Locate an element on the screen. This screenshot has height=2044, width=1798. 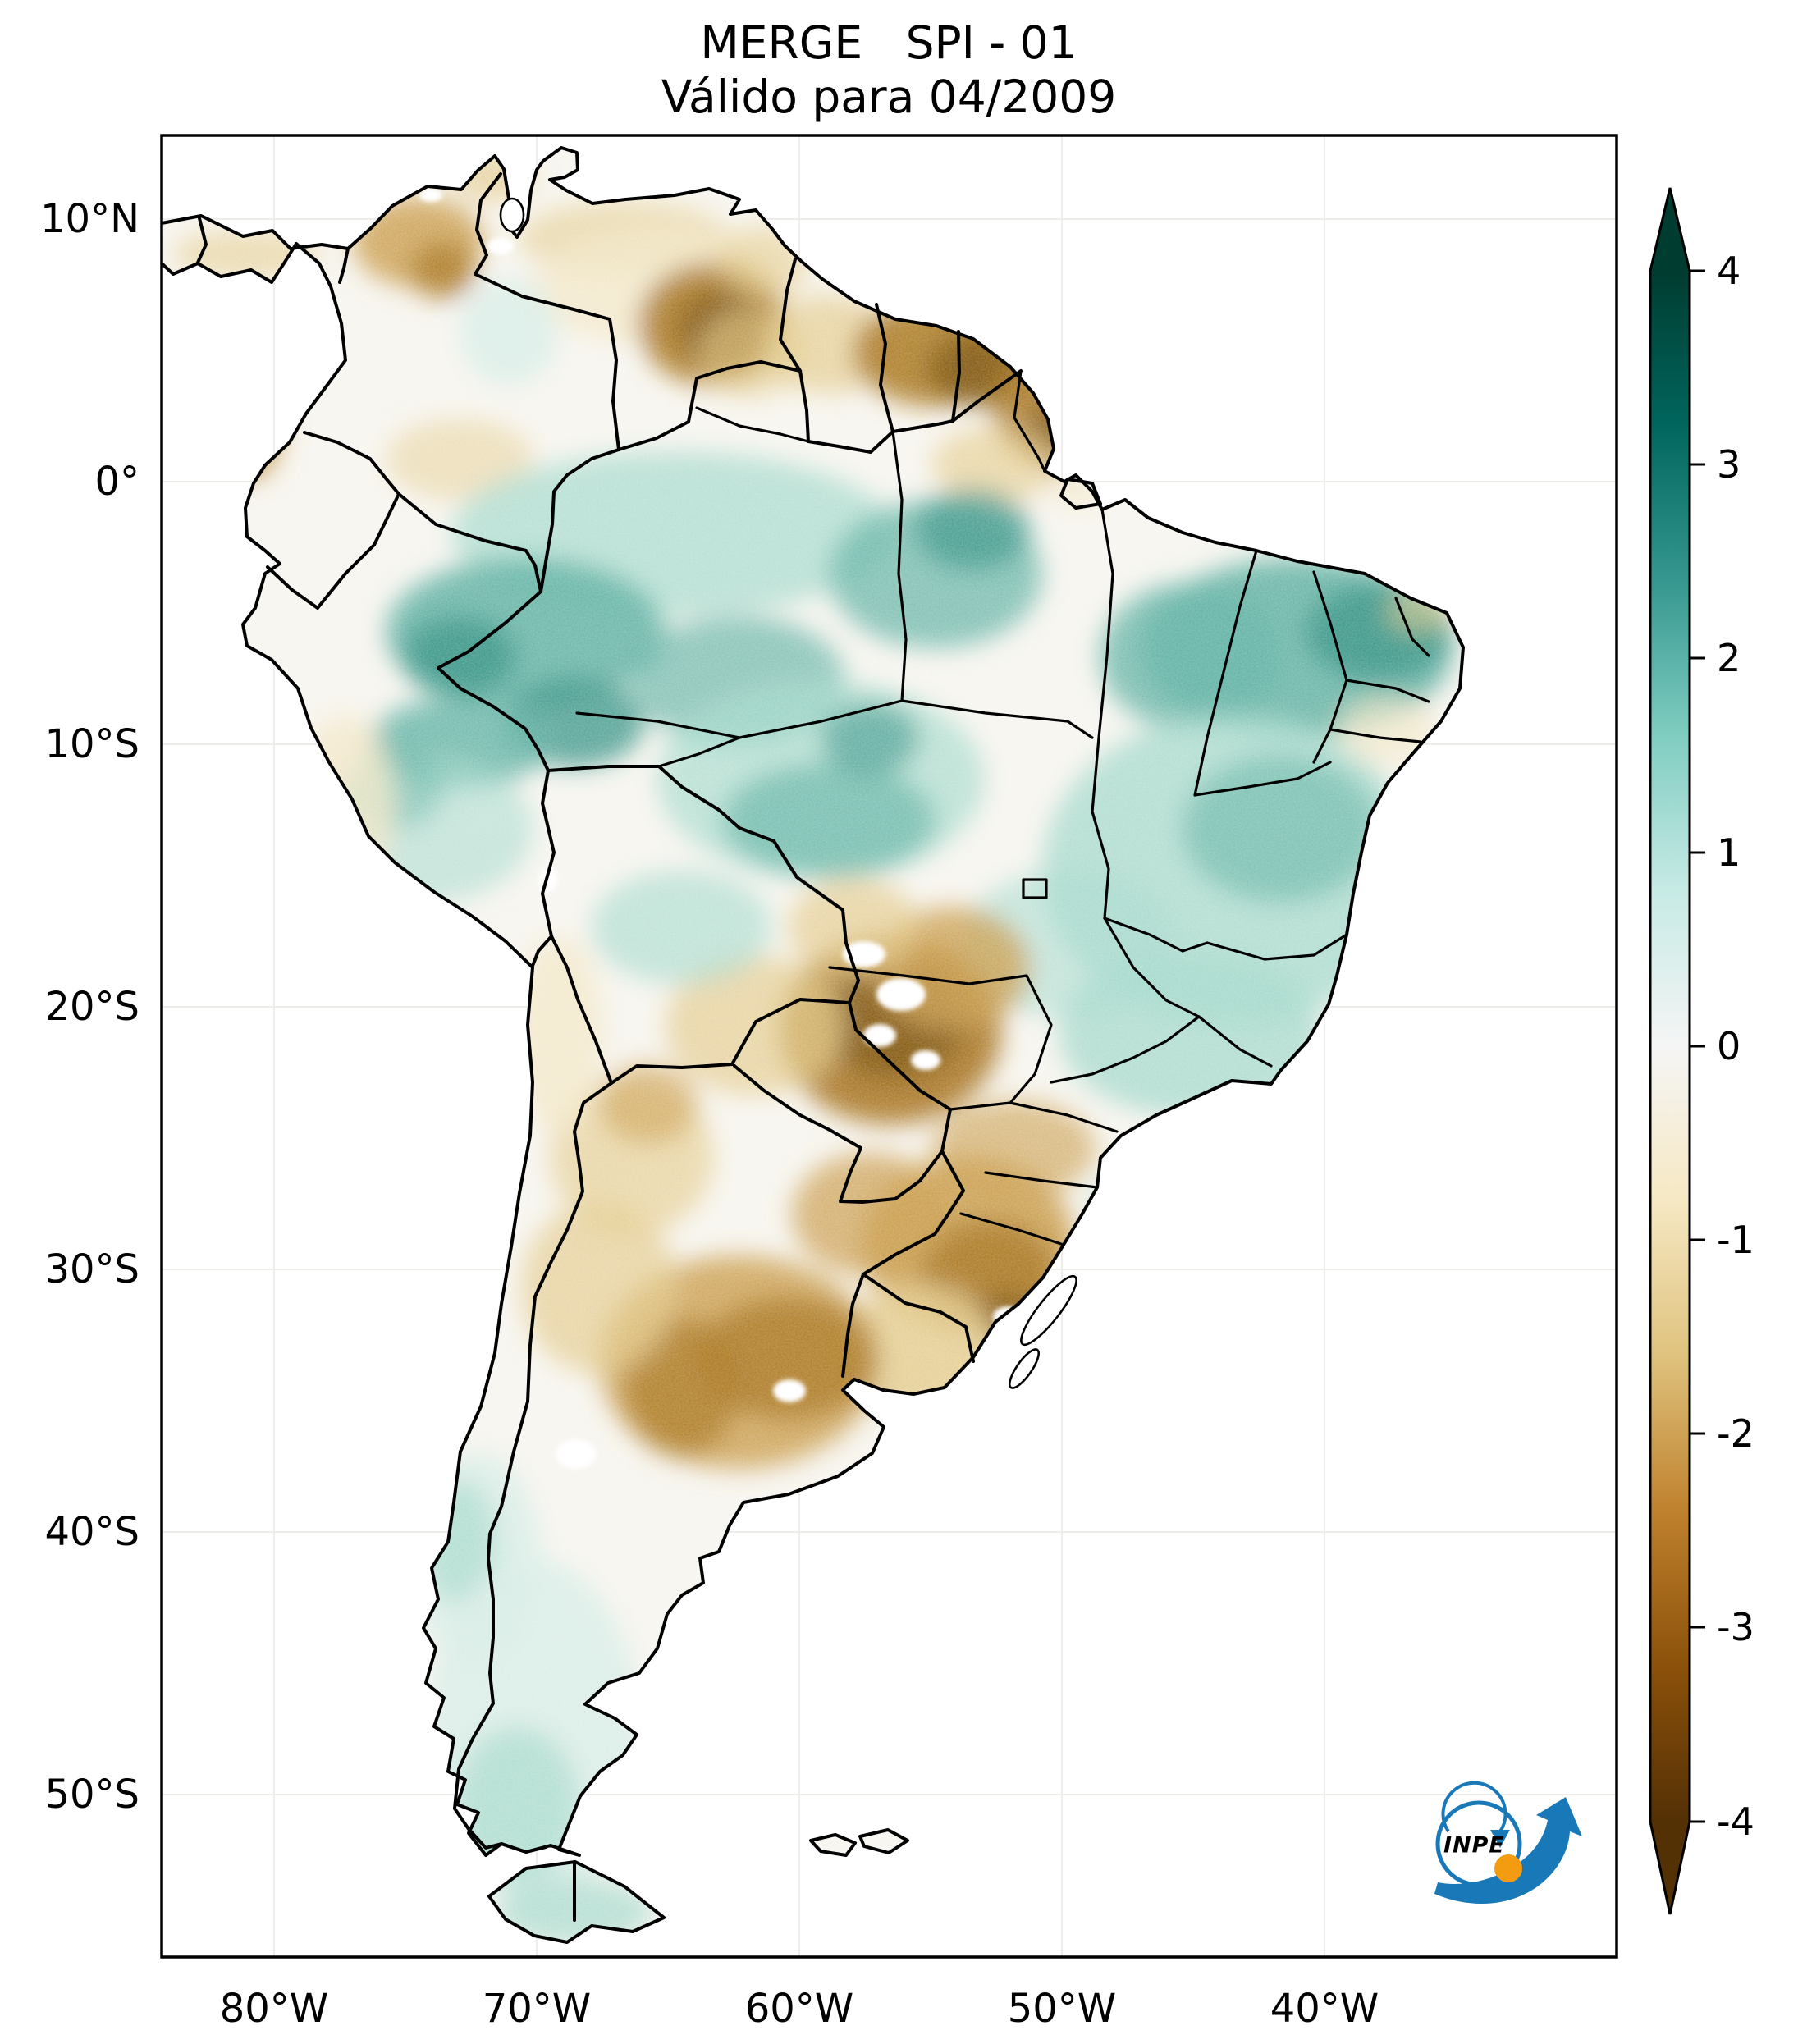
lagoa-mirim is located at coordinates (1024, 1368).